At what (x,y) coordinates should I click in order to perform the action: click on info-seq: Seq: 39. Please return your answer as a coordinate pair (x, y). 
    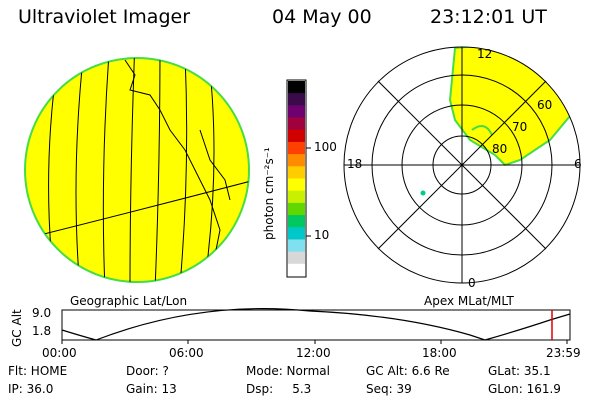
    Looking at the image, I should click on (389, 389).